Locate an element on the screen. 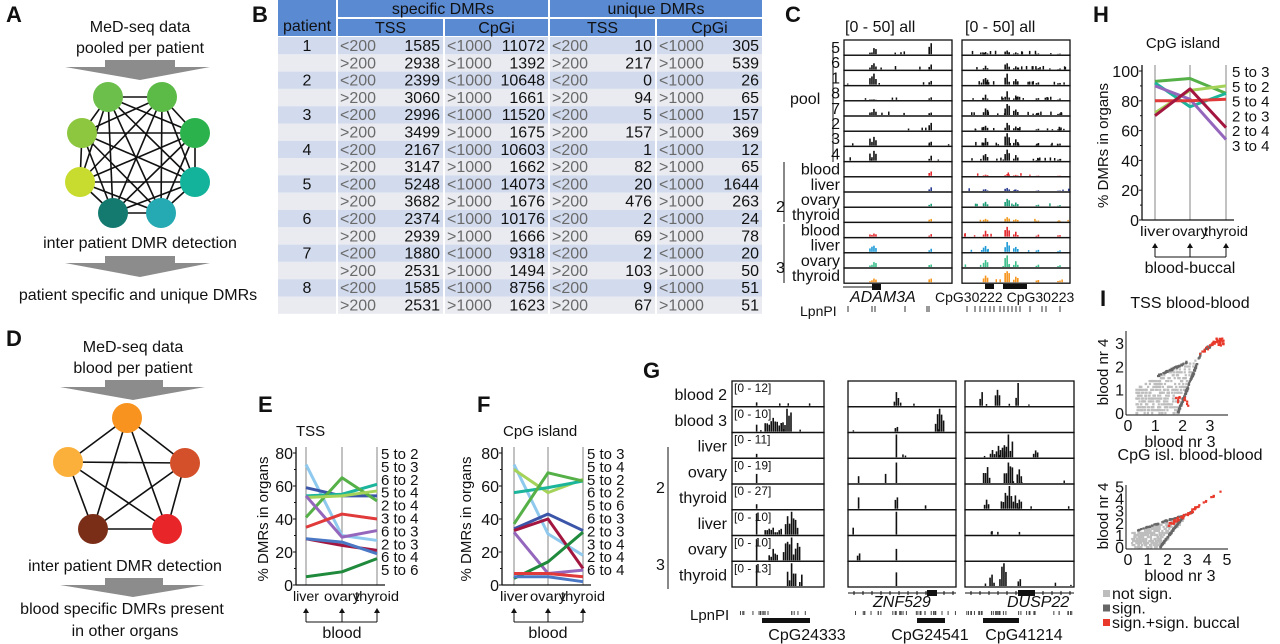 The width and height of the screenshot is (1280, 644). count-cell: 1494 is located at coordinates (527, 271).